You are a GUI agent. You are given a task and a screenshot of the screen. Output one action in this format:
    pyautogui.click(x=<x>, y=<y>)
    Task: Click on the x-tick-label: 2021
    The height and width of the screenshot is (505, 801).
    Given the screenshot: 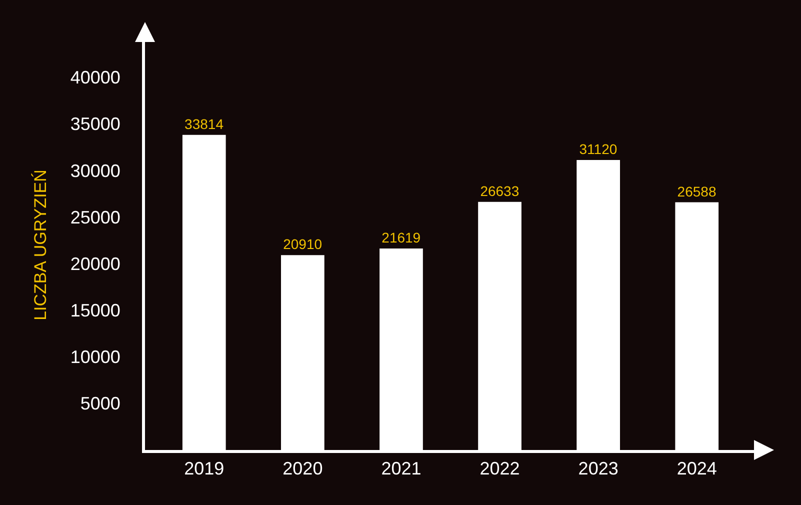 What is the action you would take?
    pyautogui.click(x=401, y=468)
    